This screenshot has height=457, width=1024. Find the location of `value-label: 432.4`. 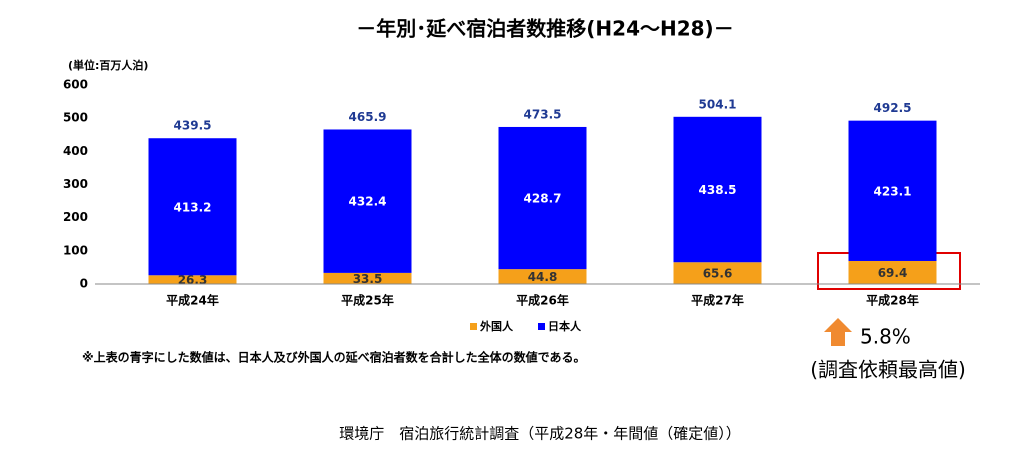

value-label: 432.4 is located at coordinates (368, 202).